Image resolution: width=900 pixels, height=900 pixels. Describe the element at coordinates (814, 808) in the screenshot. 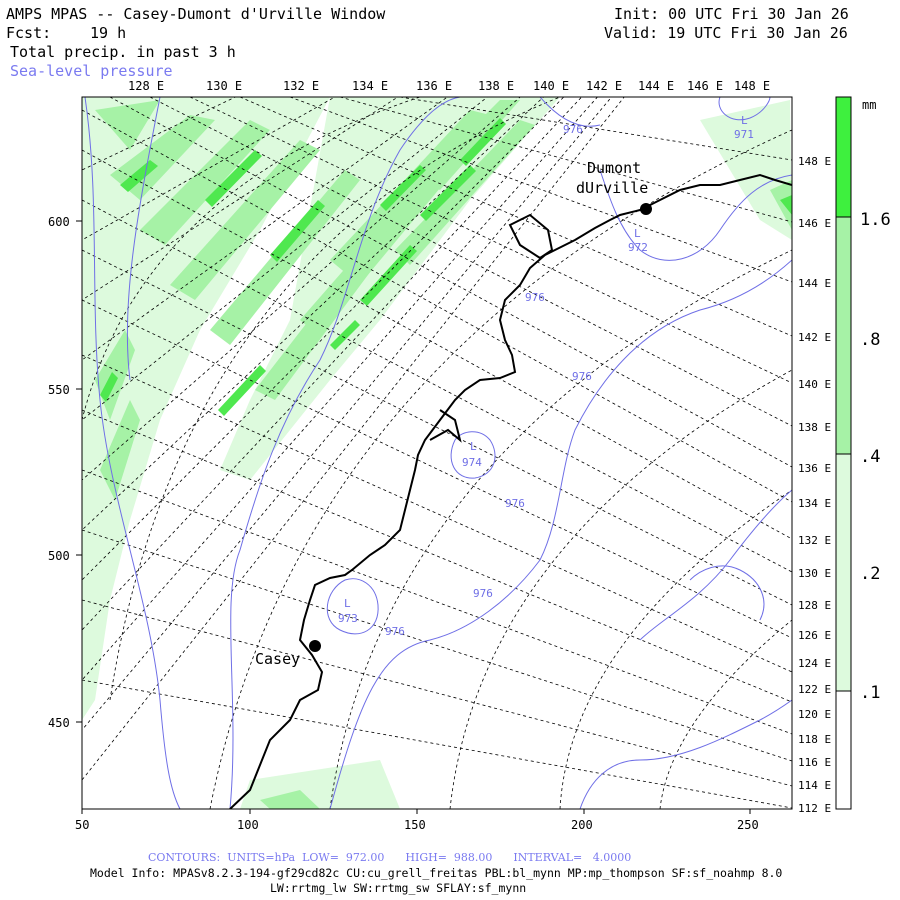

I see `right-lon-label: 112 E` at that location.